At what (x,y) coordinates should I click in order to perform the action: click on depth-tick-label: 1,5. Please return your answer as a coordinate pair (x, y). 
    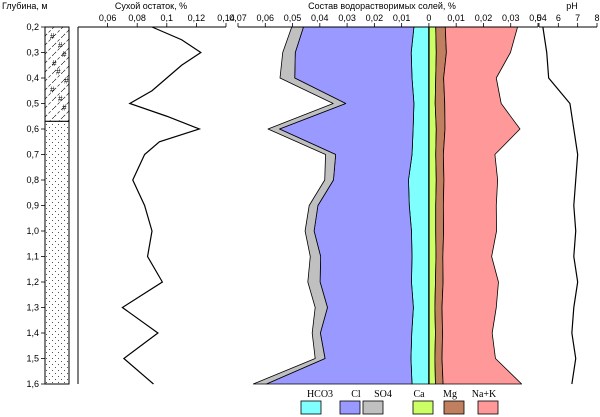
    Looking at the image, I should click on (32, 359).